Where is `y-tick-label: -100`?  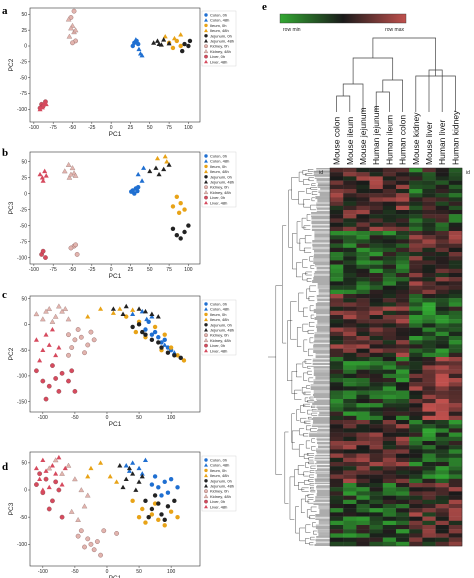 y-tick-label: -100 is located at coordinates (22, 258).